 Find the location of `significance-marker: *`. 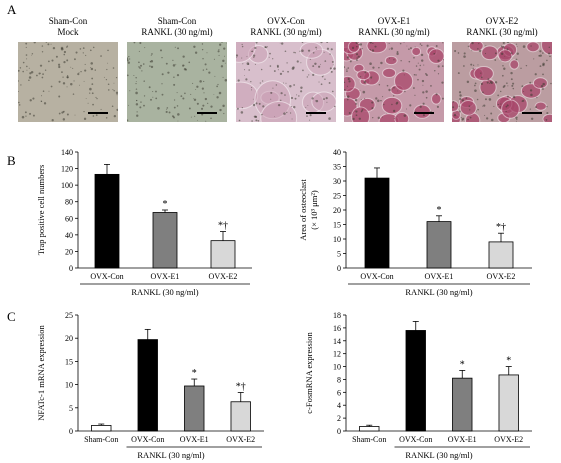

significance-marker: * is located at coordinates (508, 361).